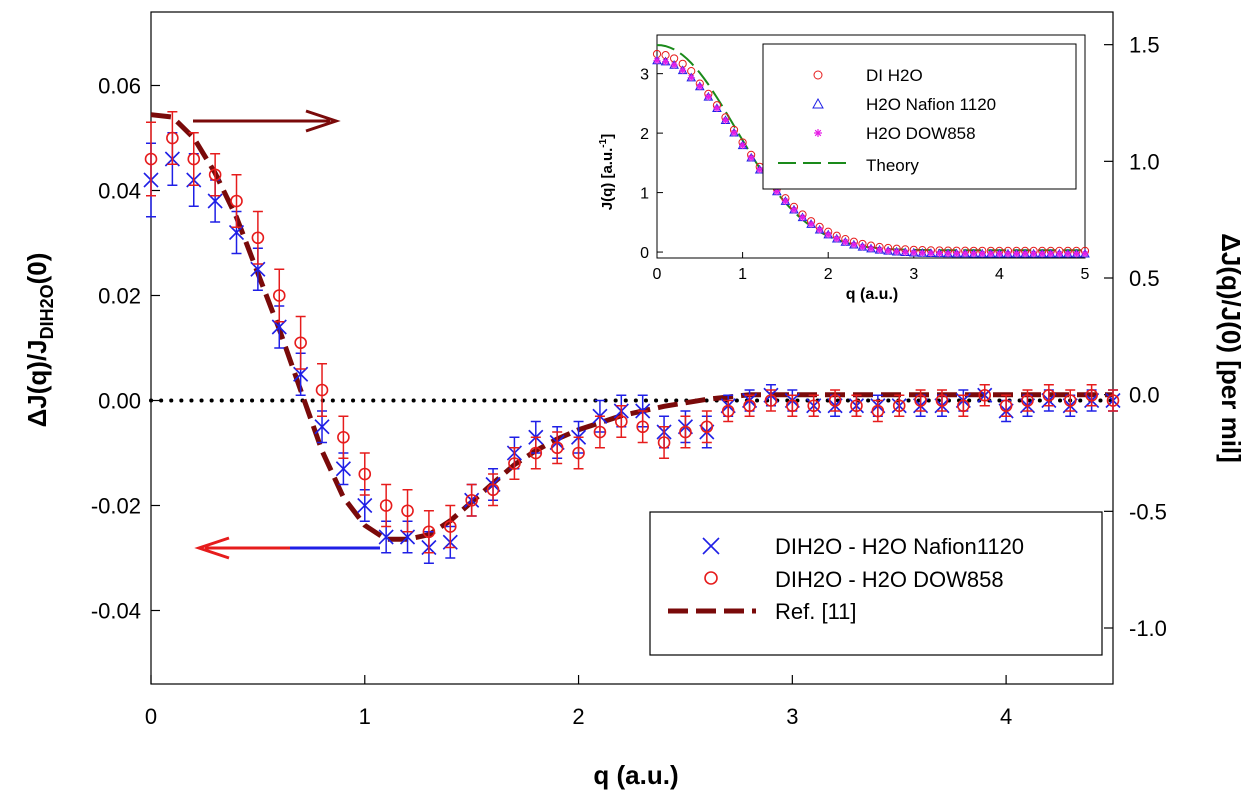 This screenshot has height=796, width=1250. I want to click on legend-label-dow: DIH2O - H2O DOW858, so click(889, 579).